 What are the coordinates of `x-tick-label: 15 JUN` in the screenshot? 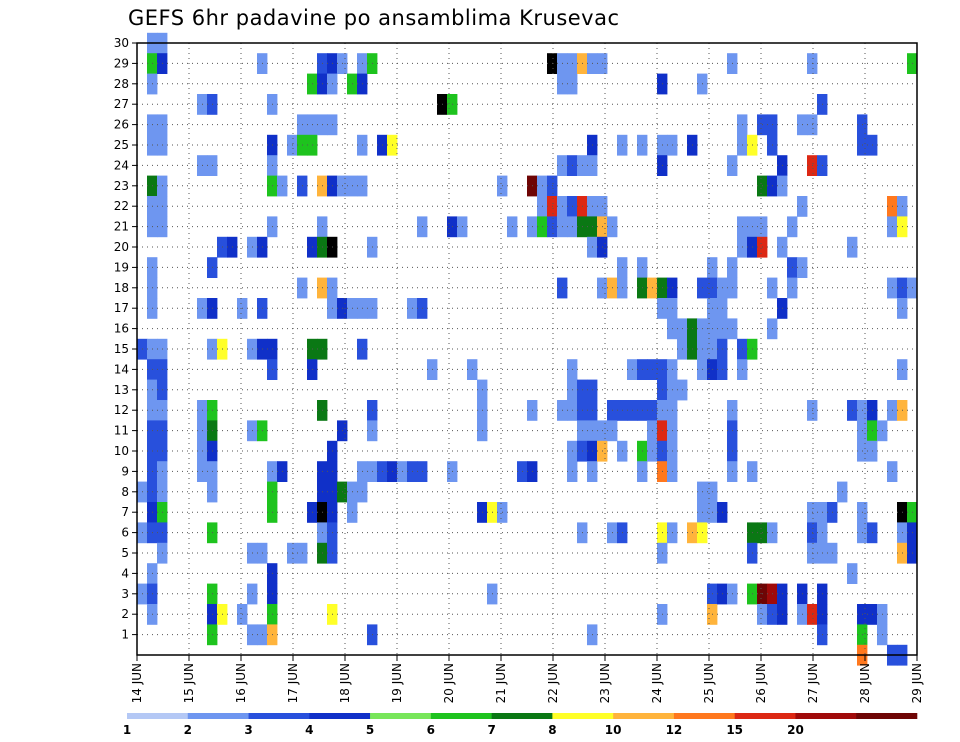 It's located at (189, 683).